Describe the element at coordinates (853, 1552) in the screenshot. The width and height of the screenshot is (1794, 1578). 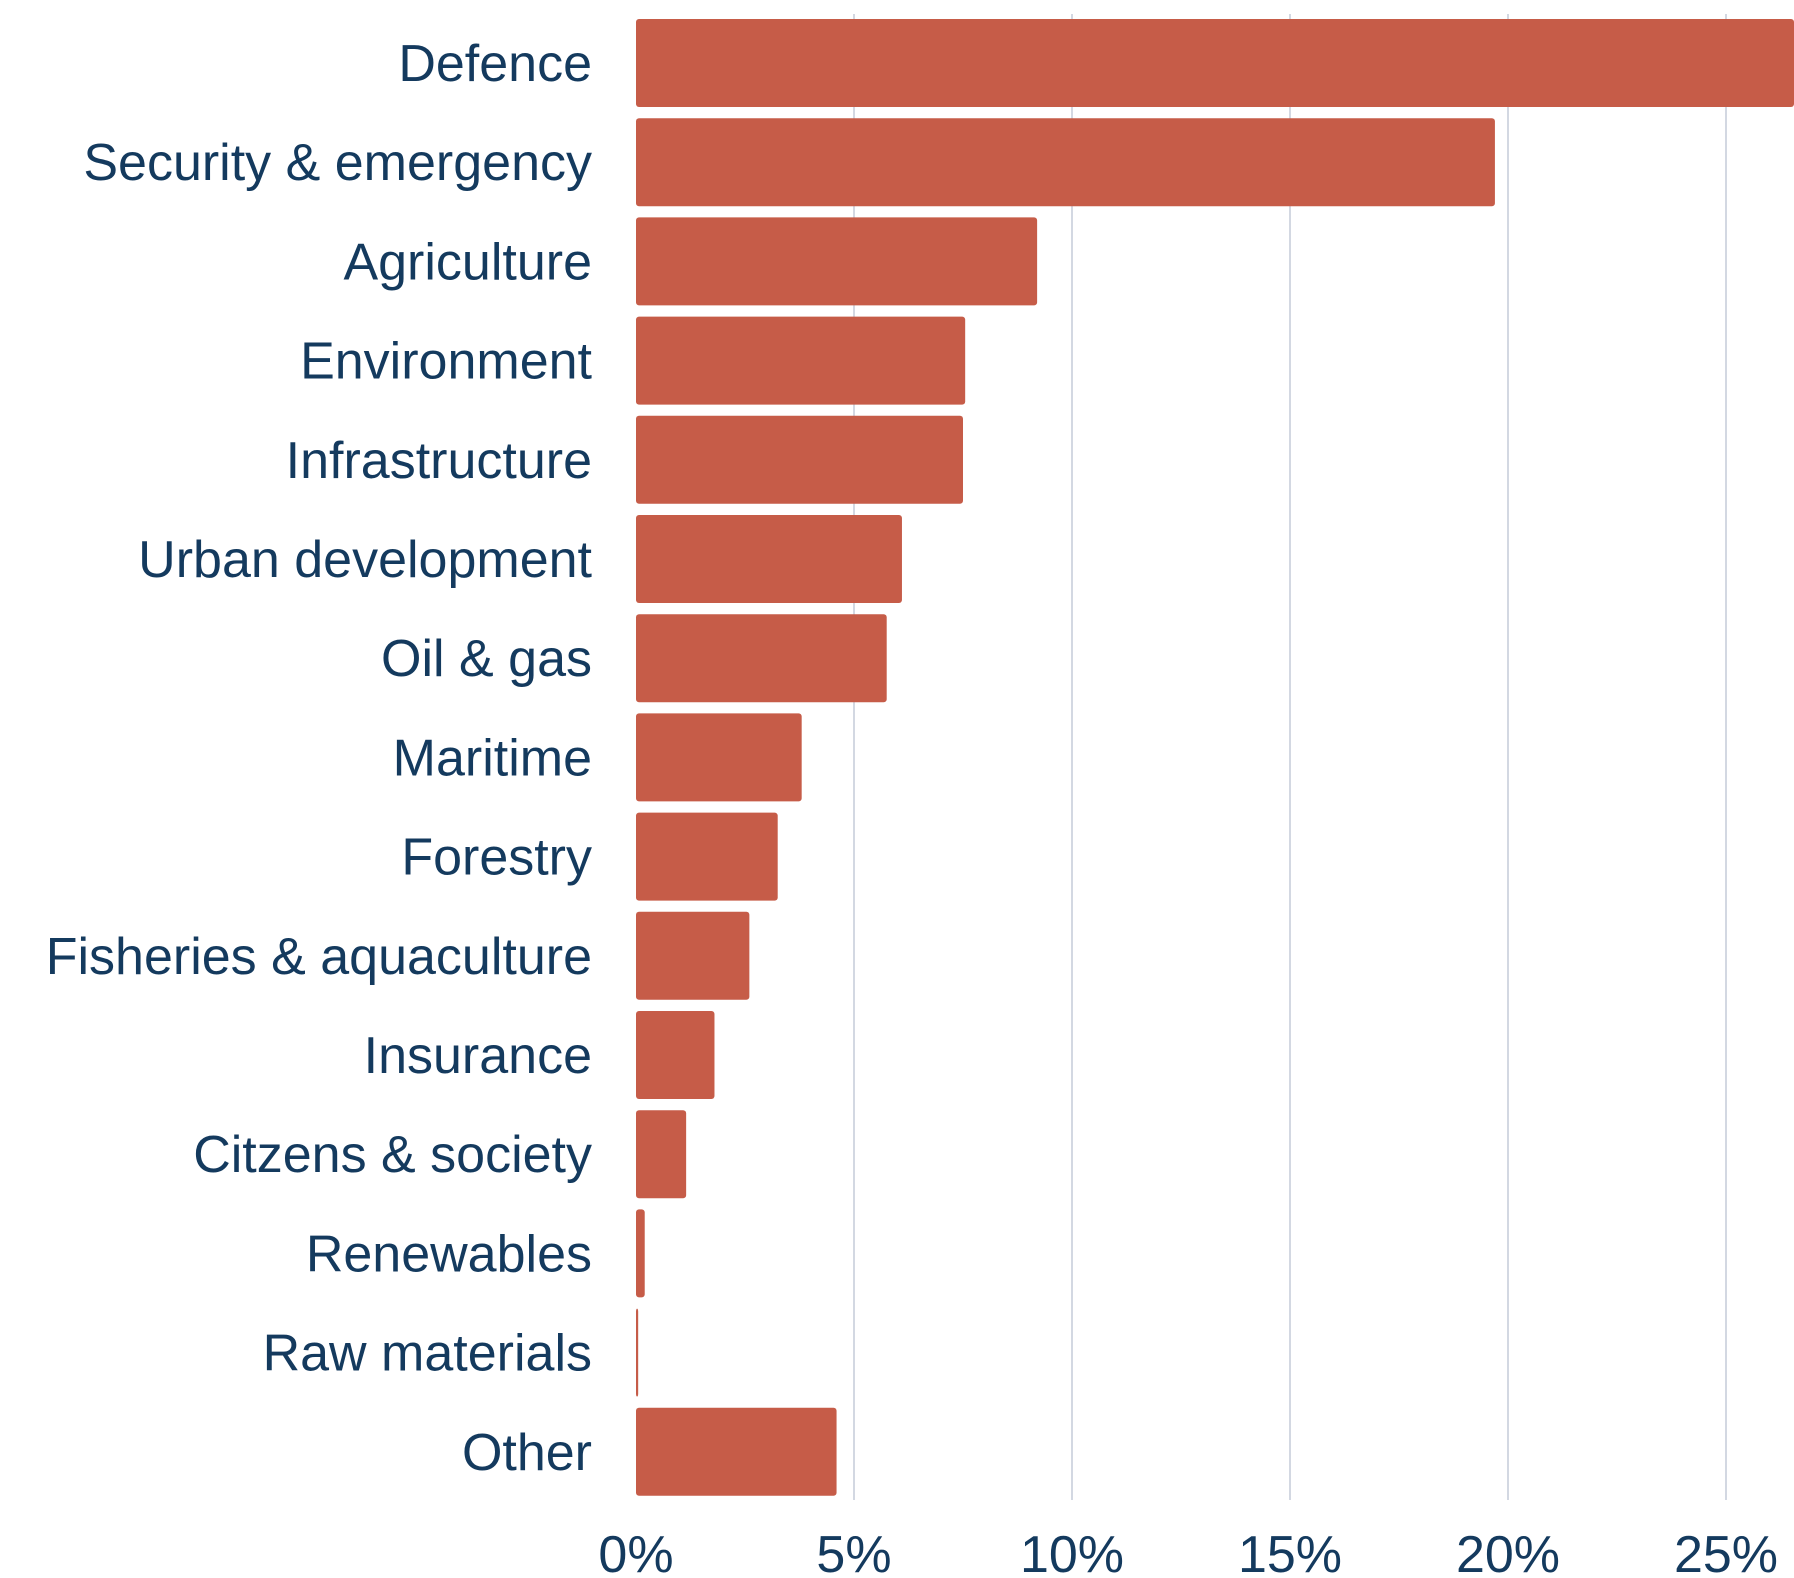
I see `x-tick-label: 5%` at that location.